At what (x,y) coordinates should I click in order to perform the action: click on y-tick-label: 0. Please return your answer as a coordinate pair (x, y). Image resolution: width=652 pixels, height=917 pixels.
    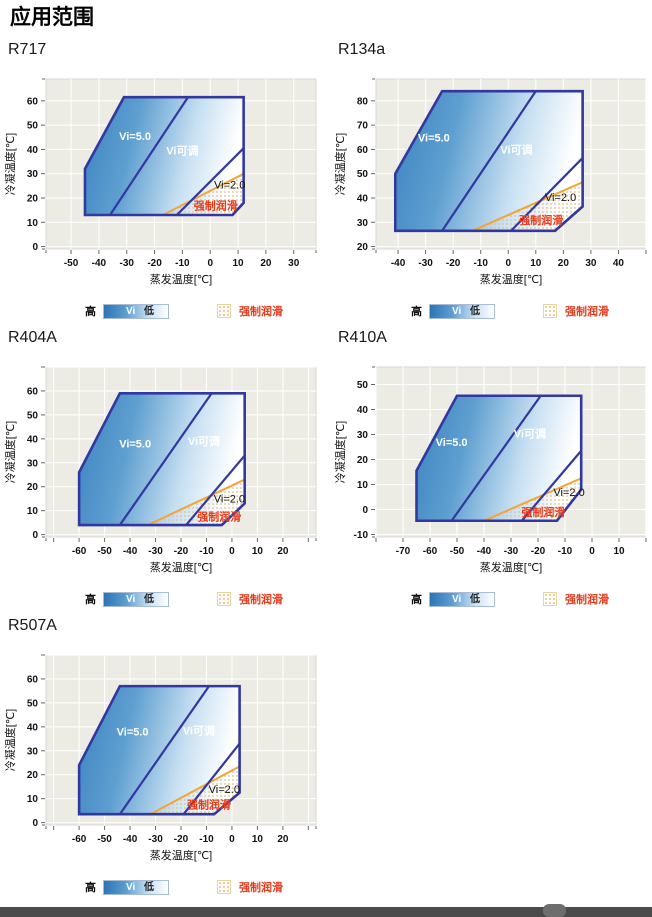
    Looking at the image, I should click on (35, 247).